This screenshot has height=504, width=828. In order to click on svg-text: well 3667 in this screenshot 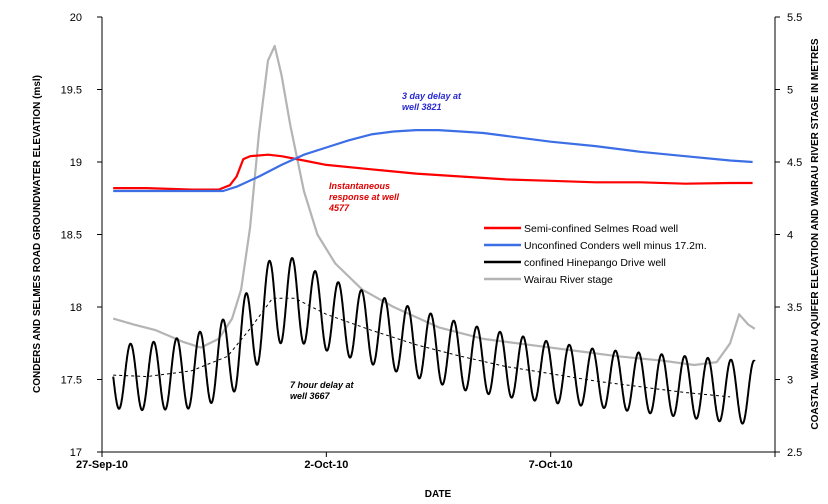, I will do `click(310, 396)`.